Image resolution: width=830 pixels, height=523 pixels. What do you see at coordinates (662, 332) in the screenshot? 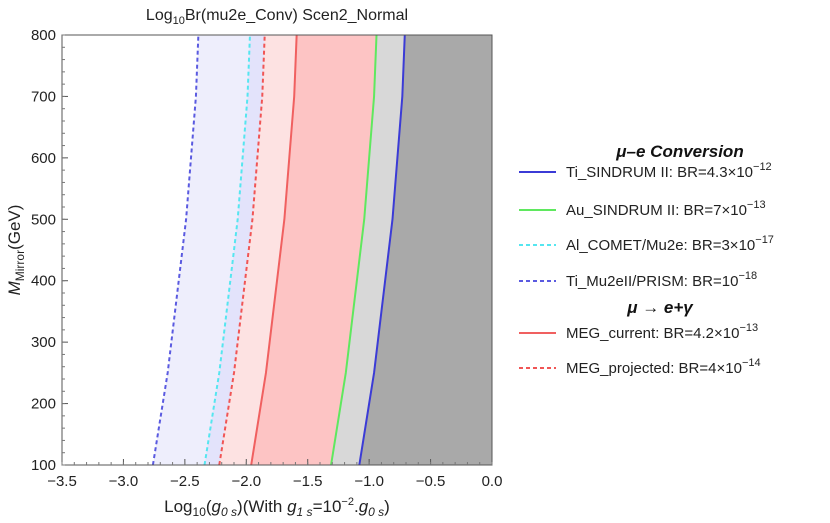
I see `legend-label-5: MEG_current: BR=4.2×10−13` at bounding box center [662, 332].